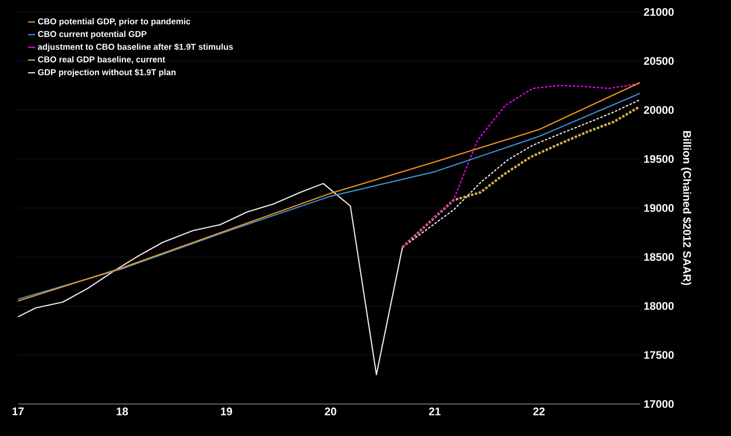 The image size is (731, 436). Describe the element at coordinates (686, 208) in the screenshot. I see `y-axis-title: Billion (Chained $2012 SAAR)` at that location.